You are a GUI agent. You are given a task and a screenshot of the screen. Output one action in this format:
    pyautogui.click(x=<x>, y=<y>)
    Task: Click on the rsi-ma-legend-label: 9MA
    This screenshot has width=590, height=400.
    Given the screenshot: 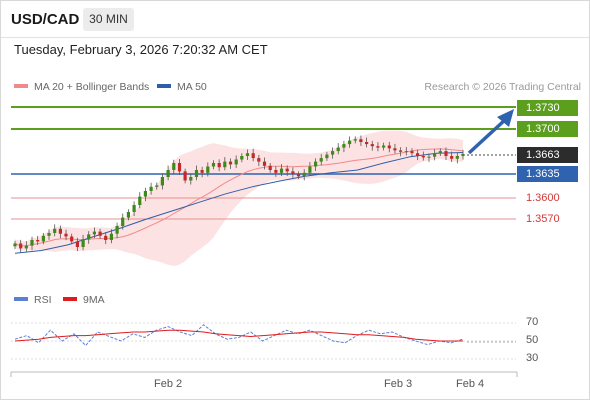 What is the action you would take?
    pyautogui.click(x=94, y=300)
    